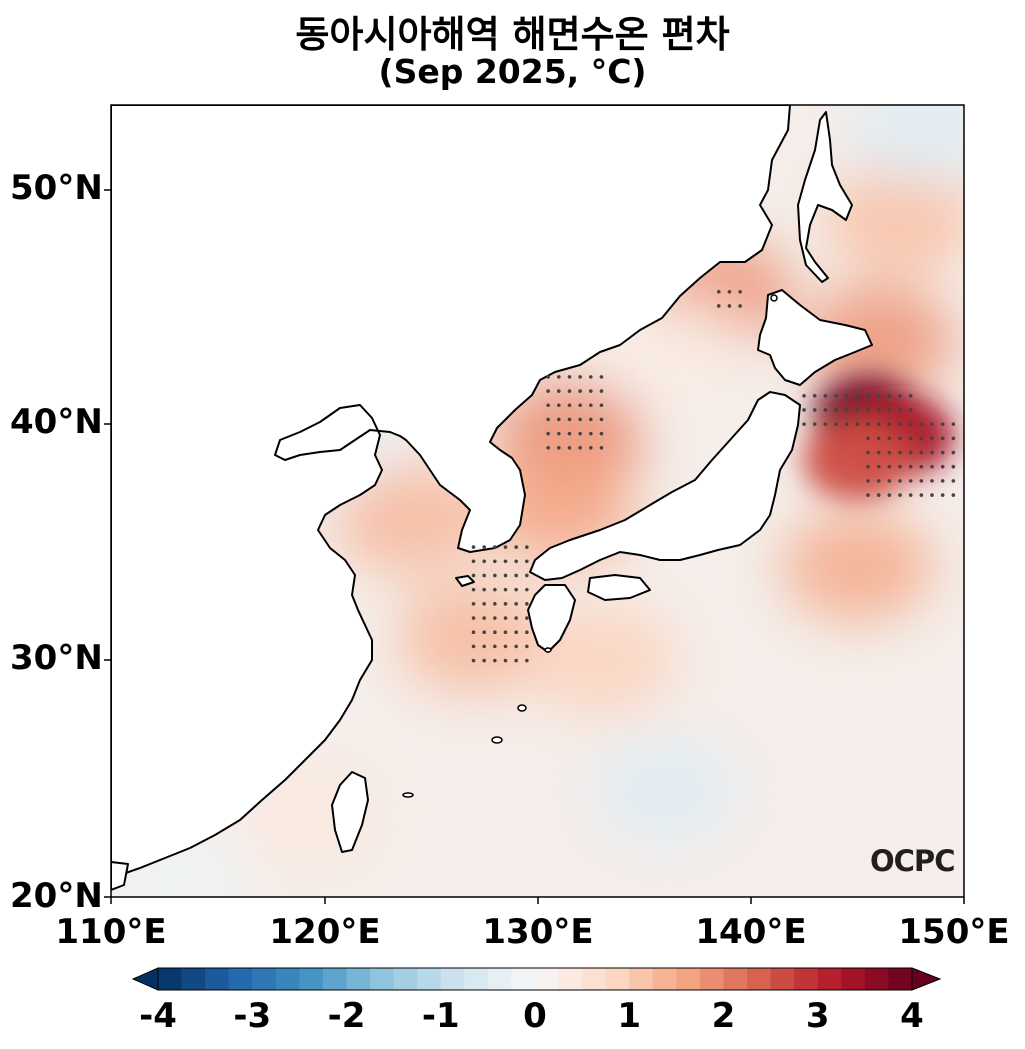 The image size is (1025, 1049). Describe the element at coordinates (346, 1016) in the screenshot. I see `colorbar-label: -2` at that location.